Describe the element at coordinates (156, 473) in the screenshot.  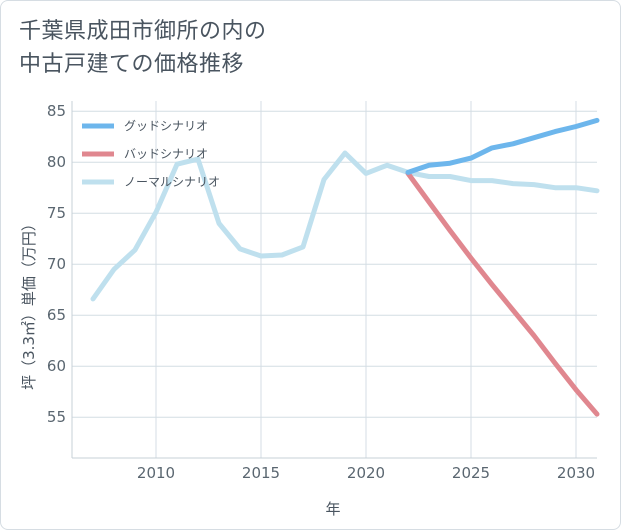
I see `x-tick-label-2010: 2010` at that location.